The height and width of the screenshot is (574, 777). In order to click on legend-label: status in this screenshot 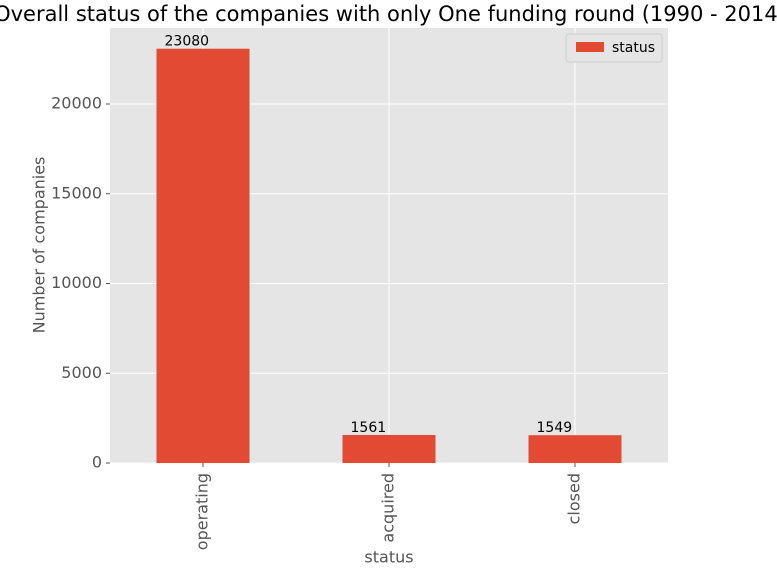, I will do `click(633, 48)`.